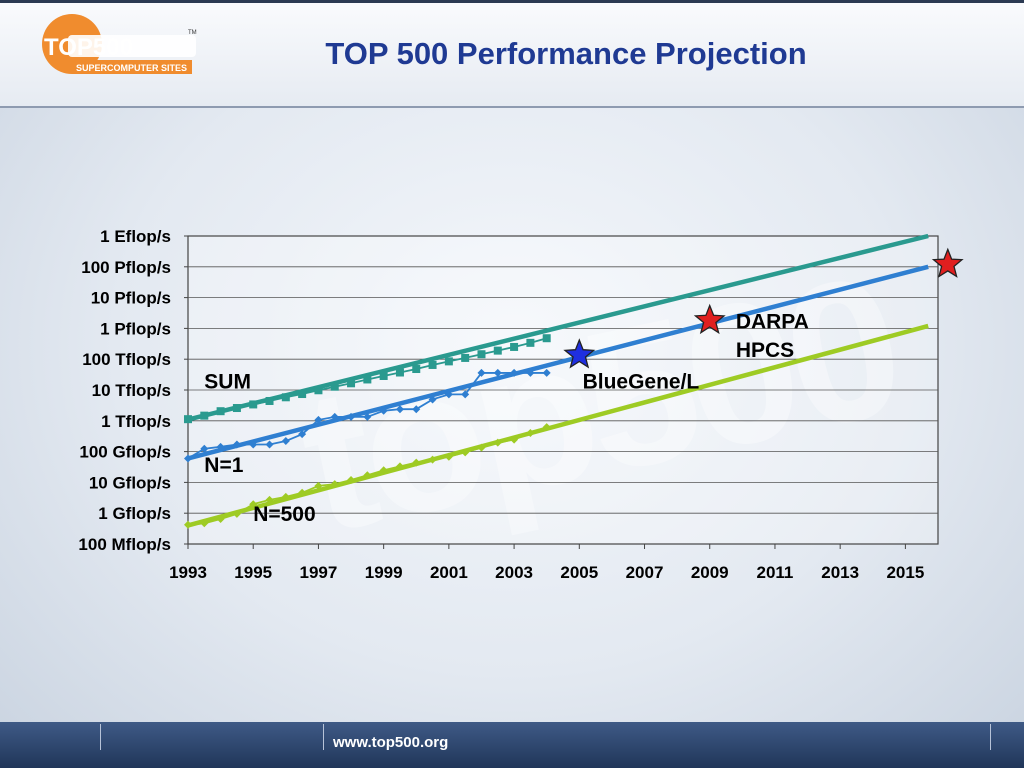  What do you see at coordinates (131, 390) in the screenshot?
I see `y-tick-label: 10 Tflop/s` at bounding box center [131, 390].